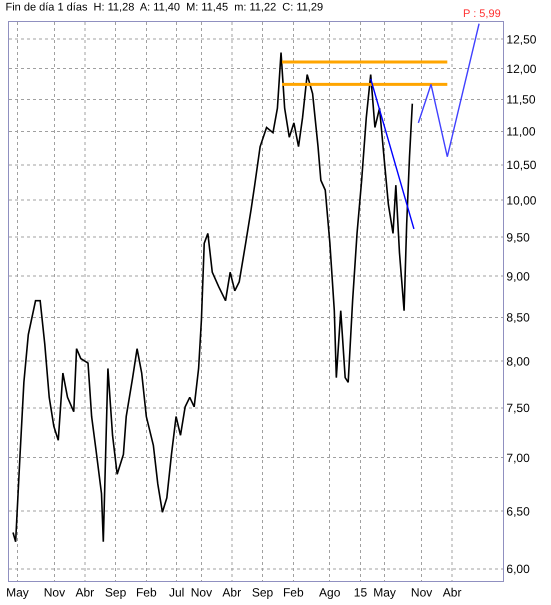 Image resolution: width=551 pixels, height=605 pixels. What do you see at coordinates (521, 69) in the screenshot?
I see `y-tick-label: 12,00` at bounding box center [521, 69].